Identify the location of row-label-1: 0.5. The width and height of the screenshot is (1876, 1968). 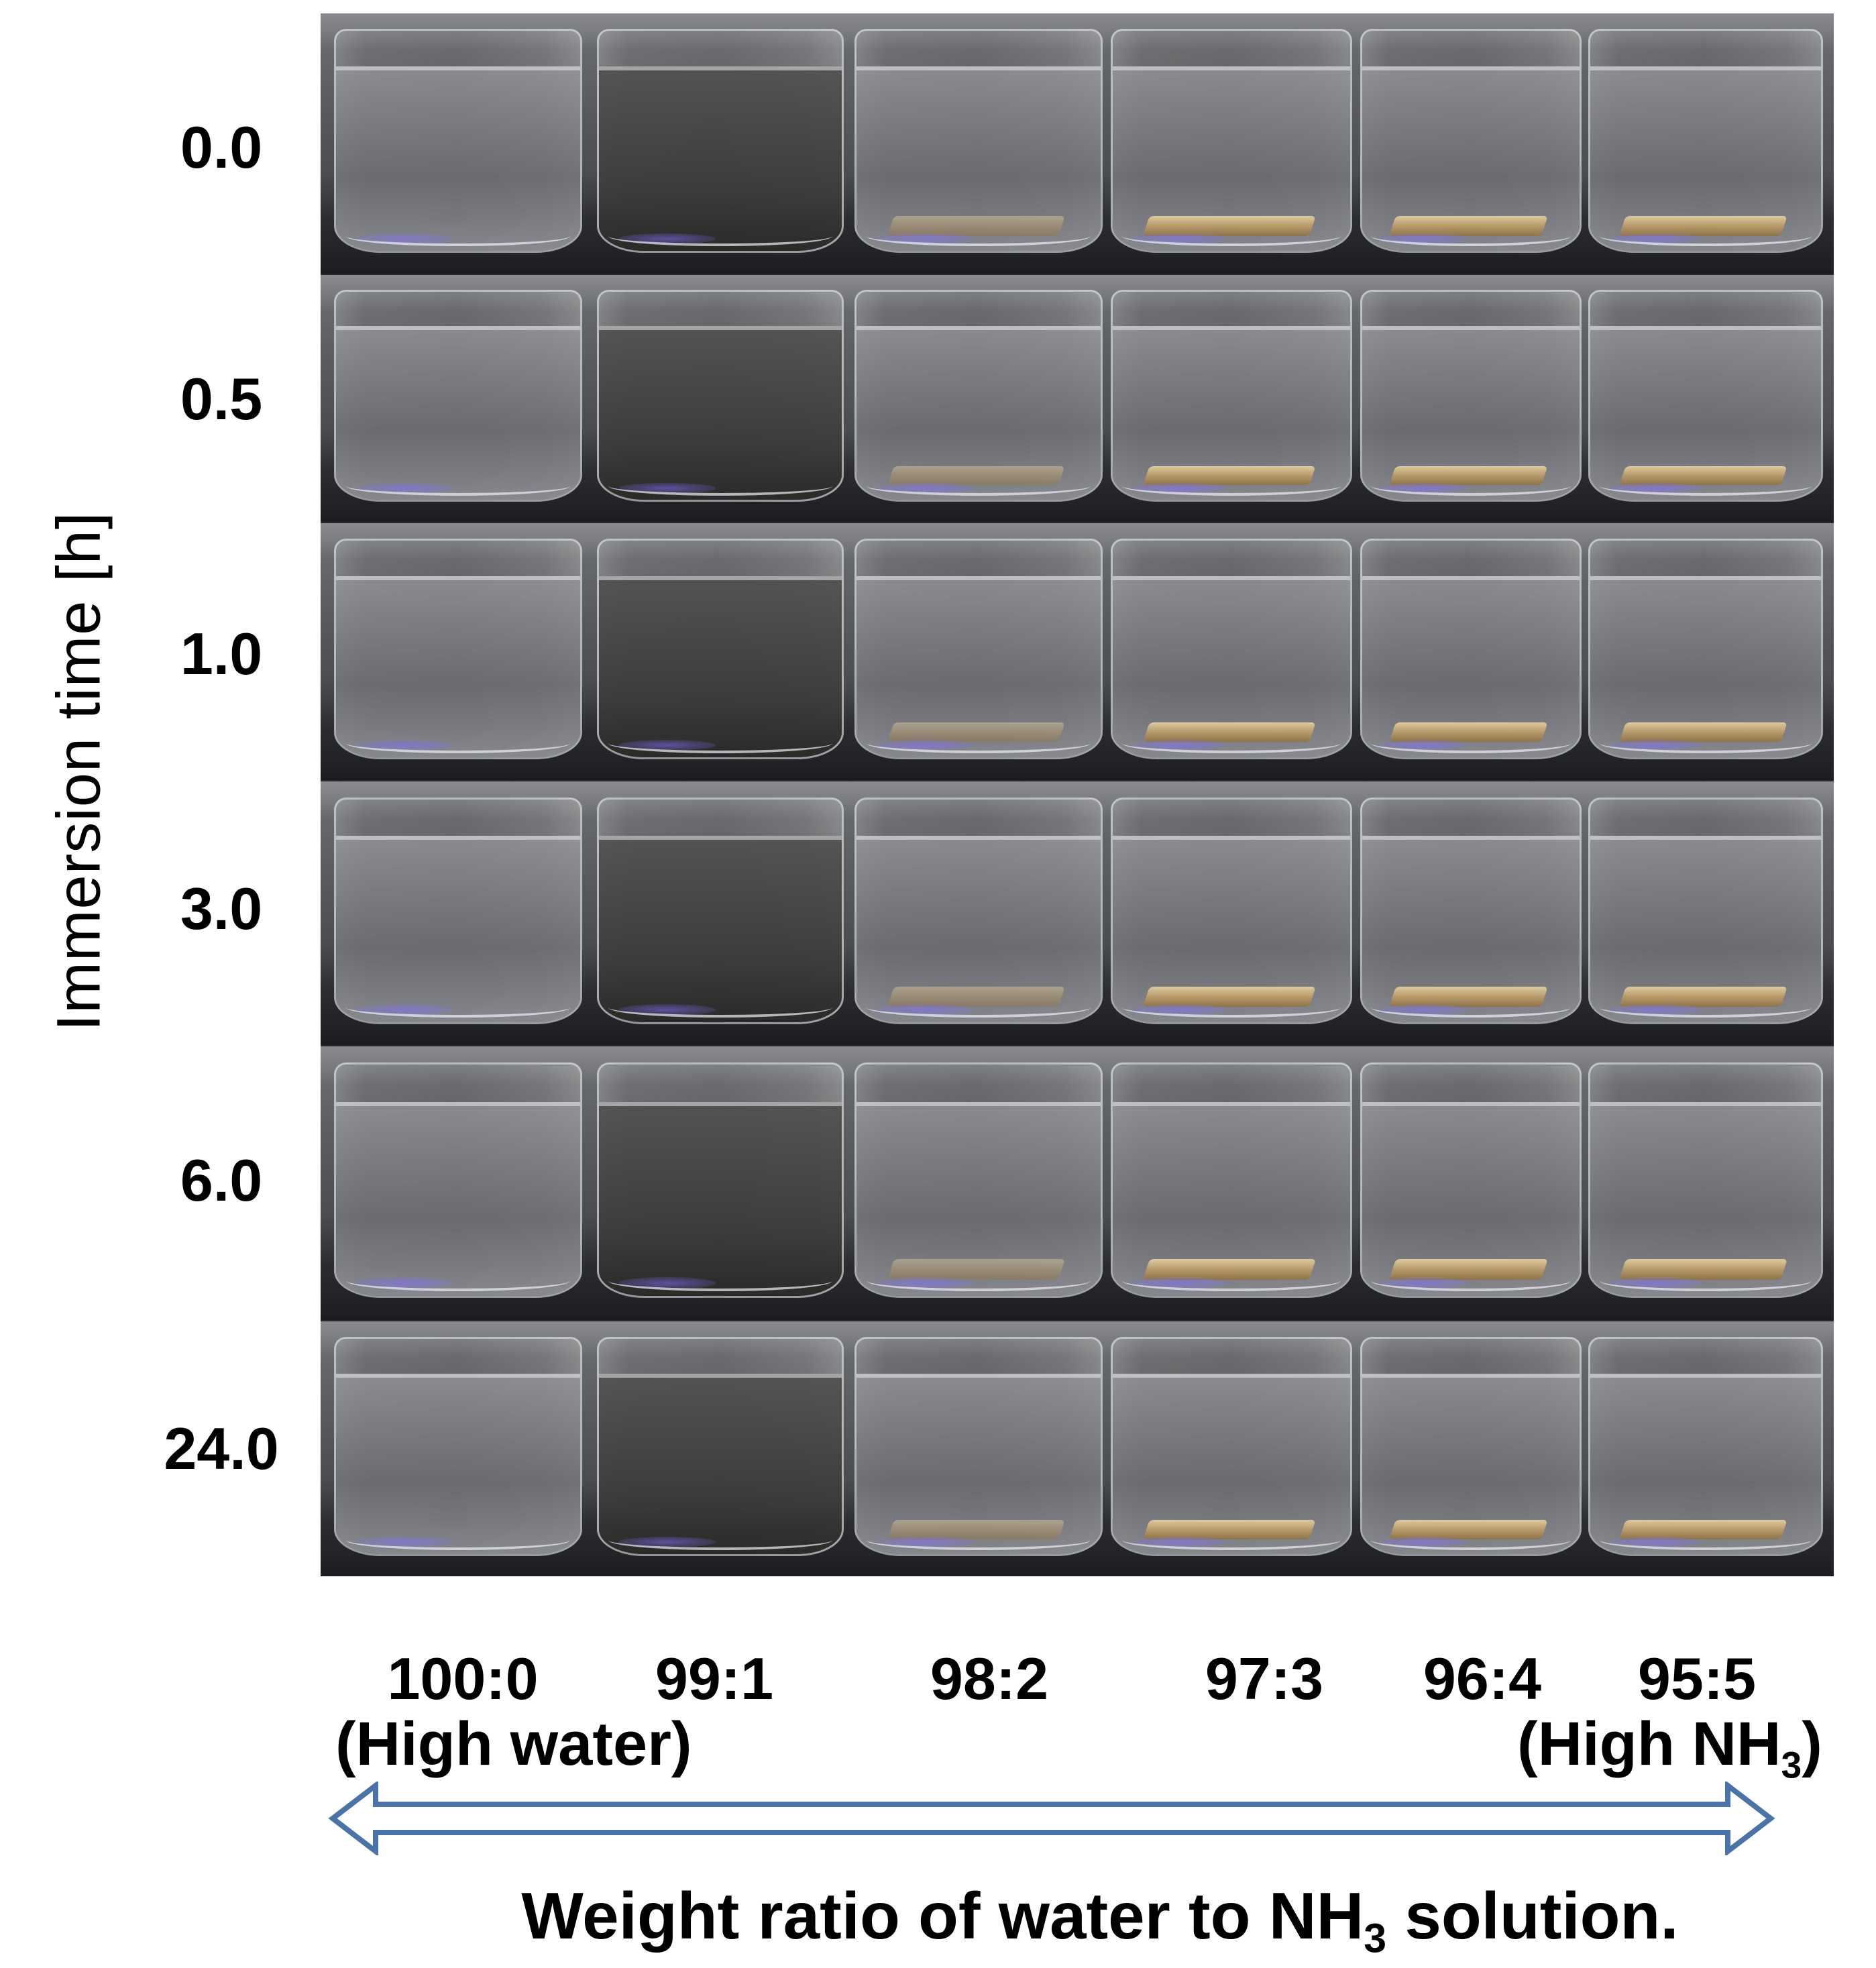
(221, 399).